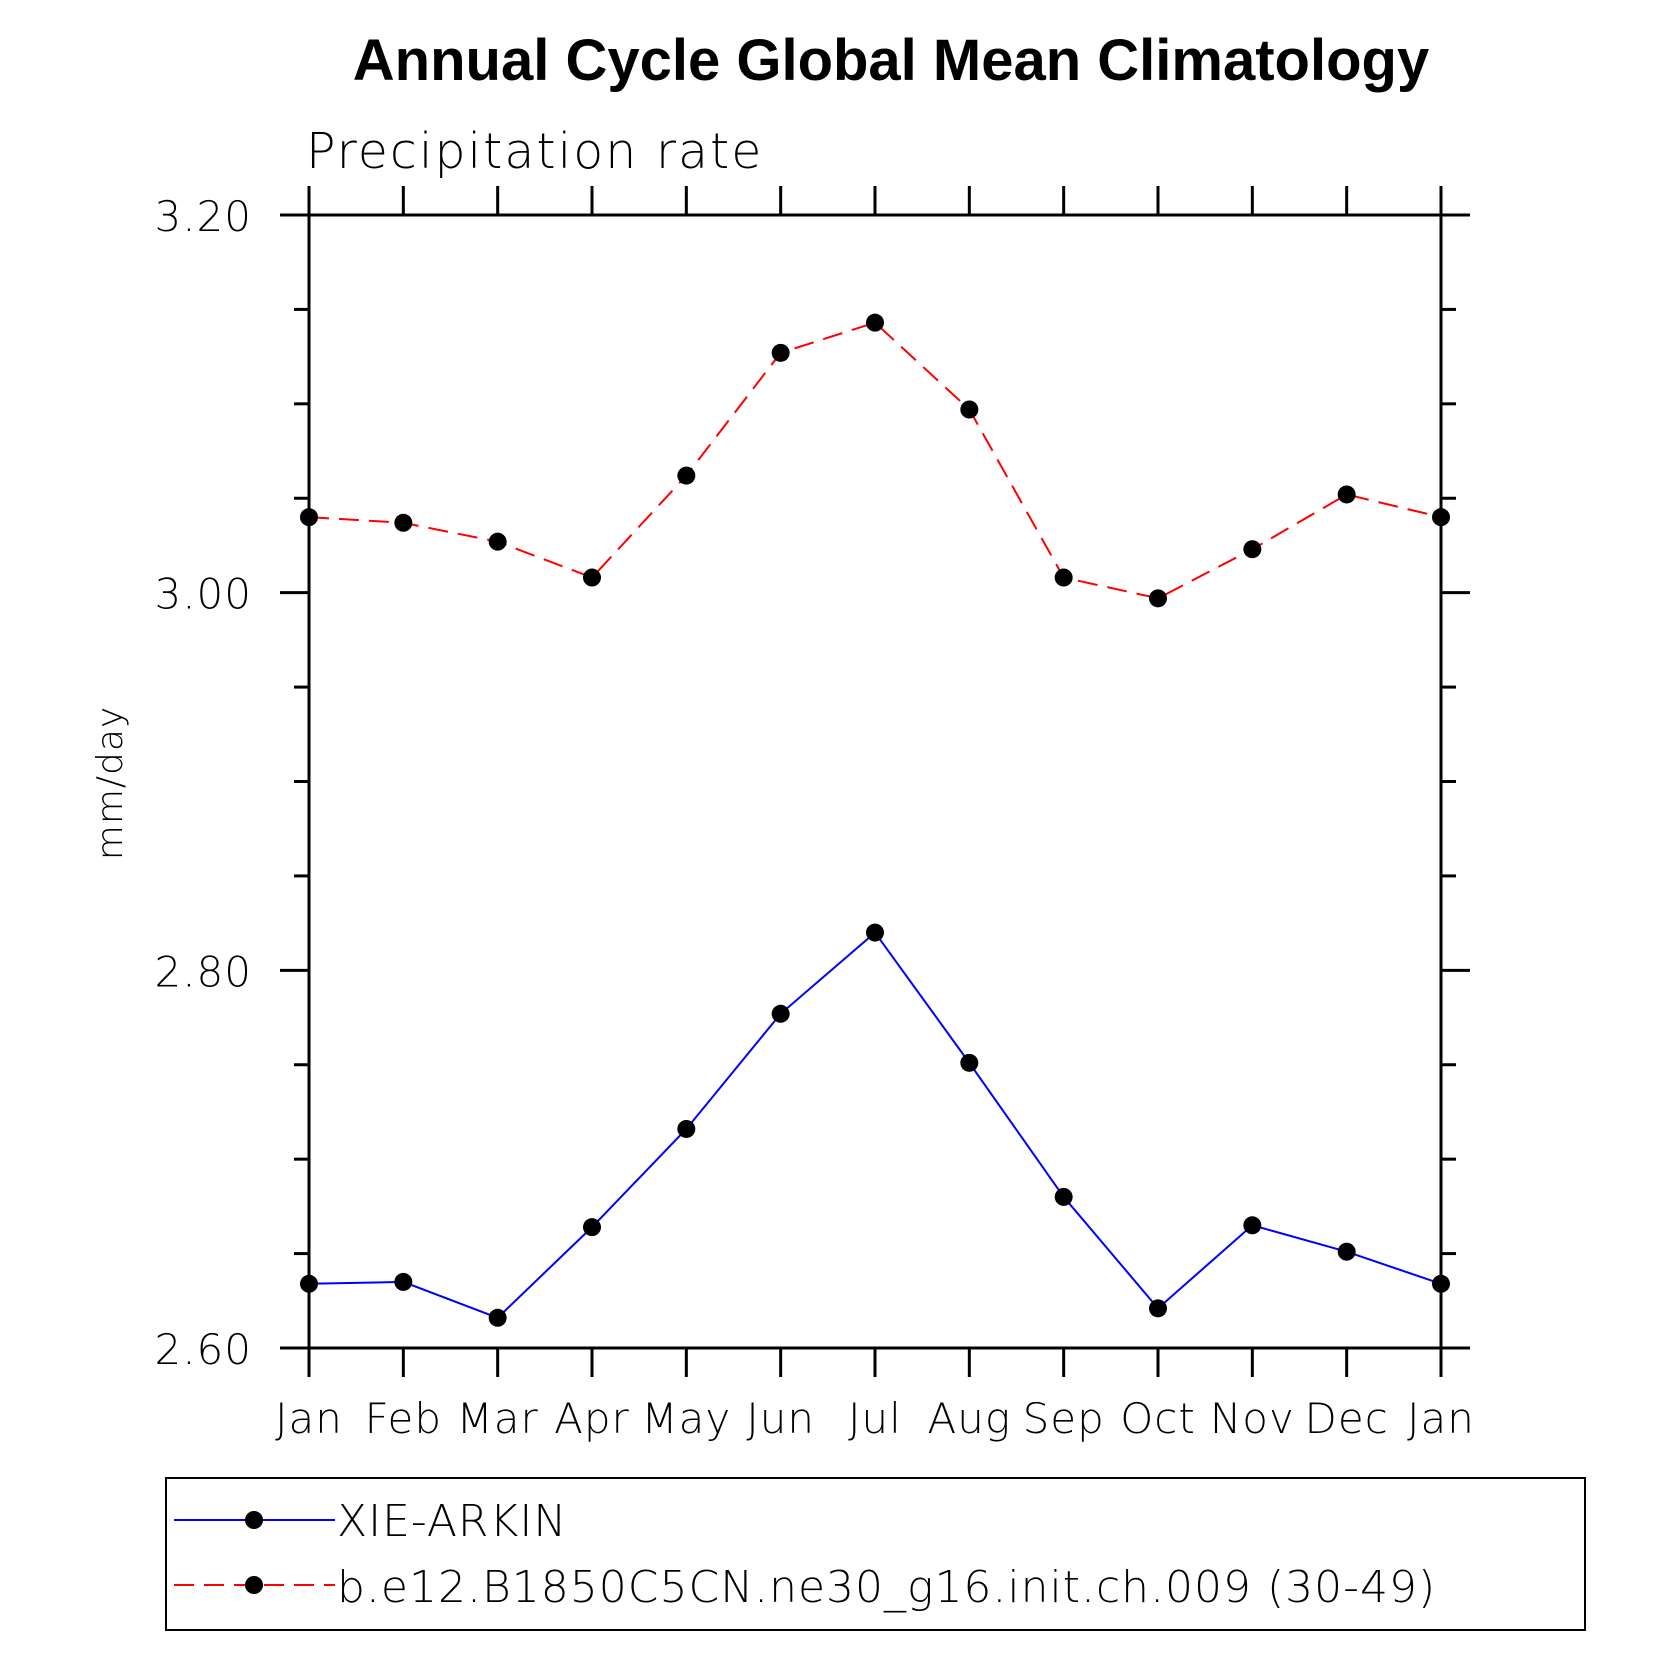  Describe the element at coordinates (592, 1418) in the screenshot. I see `x-tick-label: Apr` at that location.